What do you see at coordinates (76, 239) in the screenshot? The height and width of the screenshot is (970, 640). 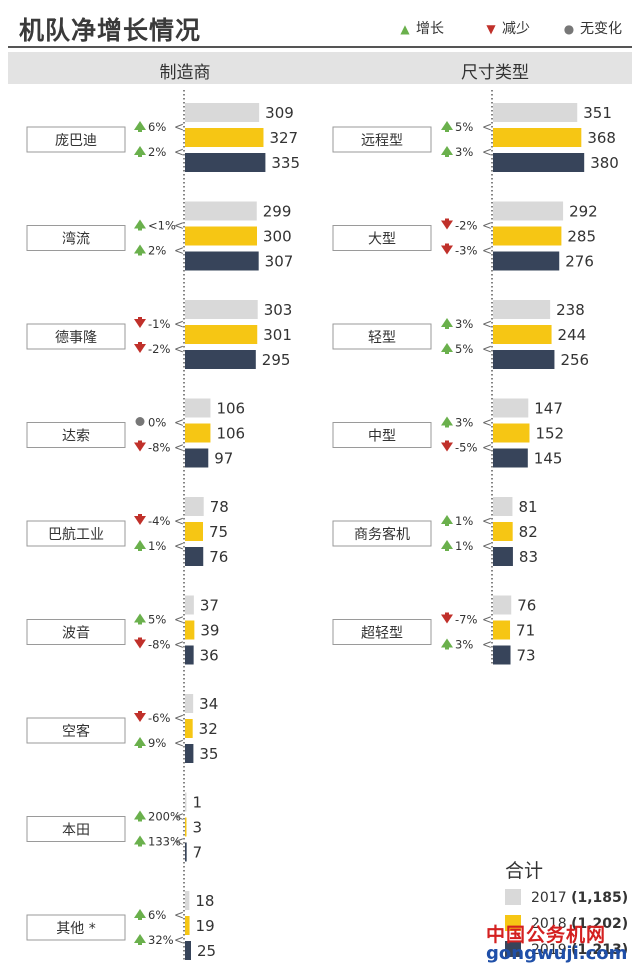 I see `category-label: 湾流` at bounding box center [76, 239].